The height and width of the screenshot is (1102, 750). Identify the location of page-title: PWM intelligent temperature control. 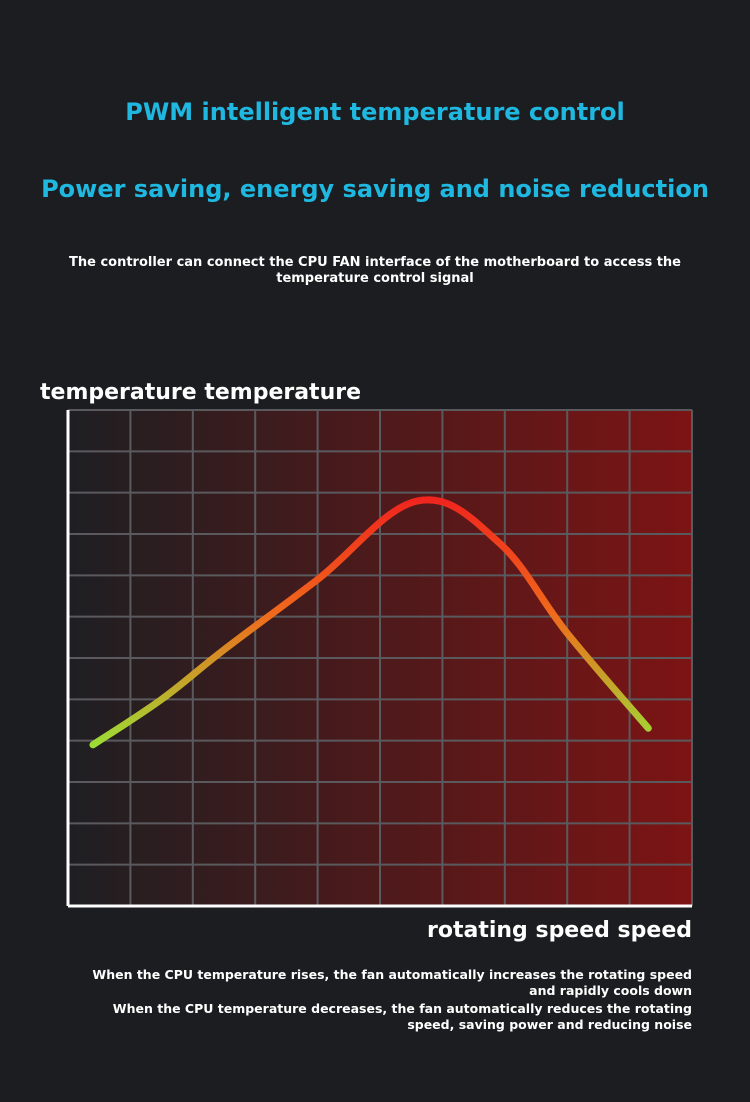
(375, 112).